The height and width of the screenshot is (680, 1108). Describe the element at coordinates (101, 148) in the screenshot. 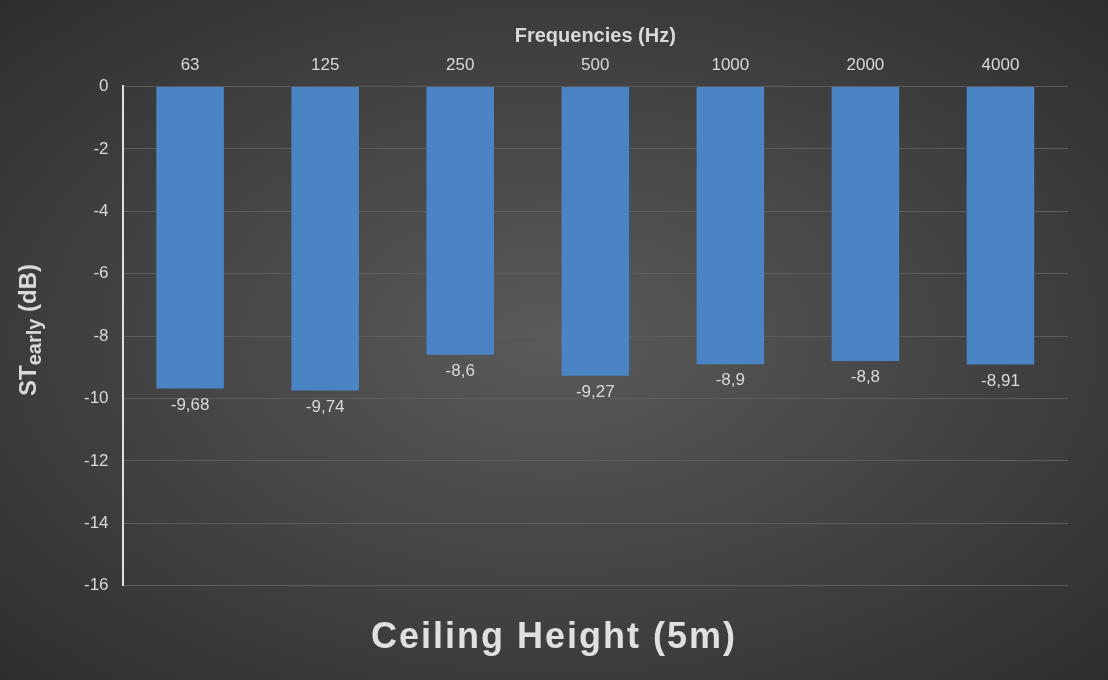

I see `y-tick-label: -2` at that location.